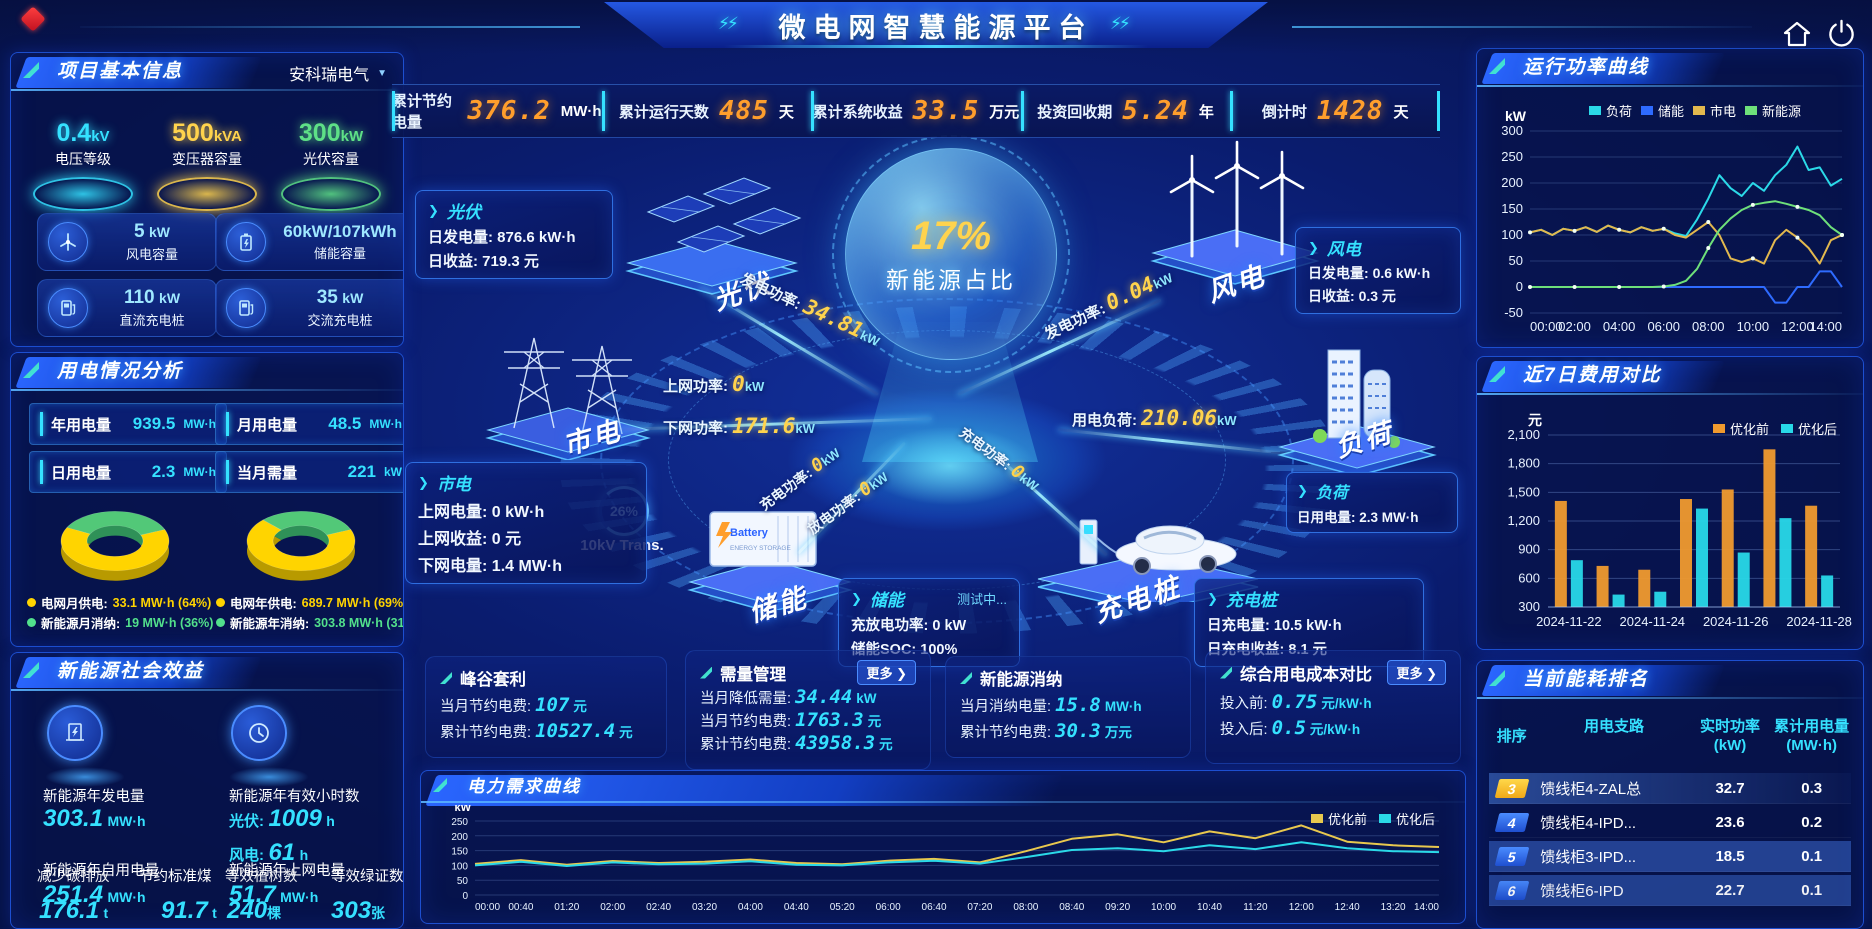 This screenshot has height=929, width=1872. I want to click on stat-value: 33.5, so click(946, 111).